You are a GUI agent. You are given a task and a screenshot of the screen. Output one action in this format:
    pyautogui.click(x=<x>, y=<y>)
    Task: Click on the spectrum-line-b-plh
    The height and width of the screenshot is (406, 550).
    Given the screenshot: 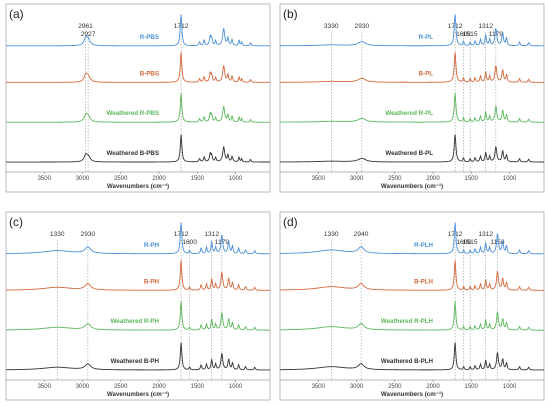 What is the action you would take?
    pyautogui.click(x=412, y=275)
    